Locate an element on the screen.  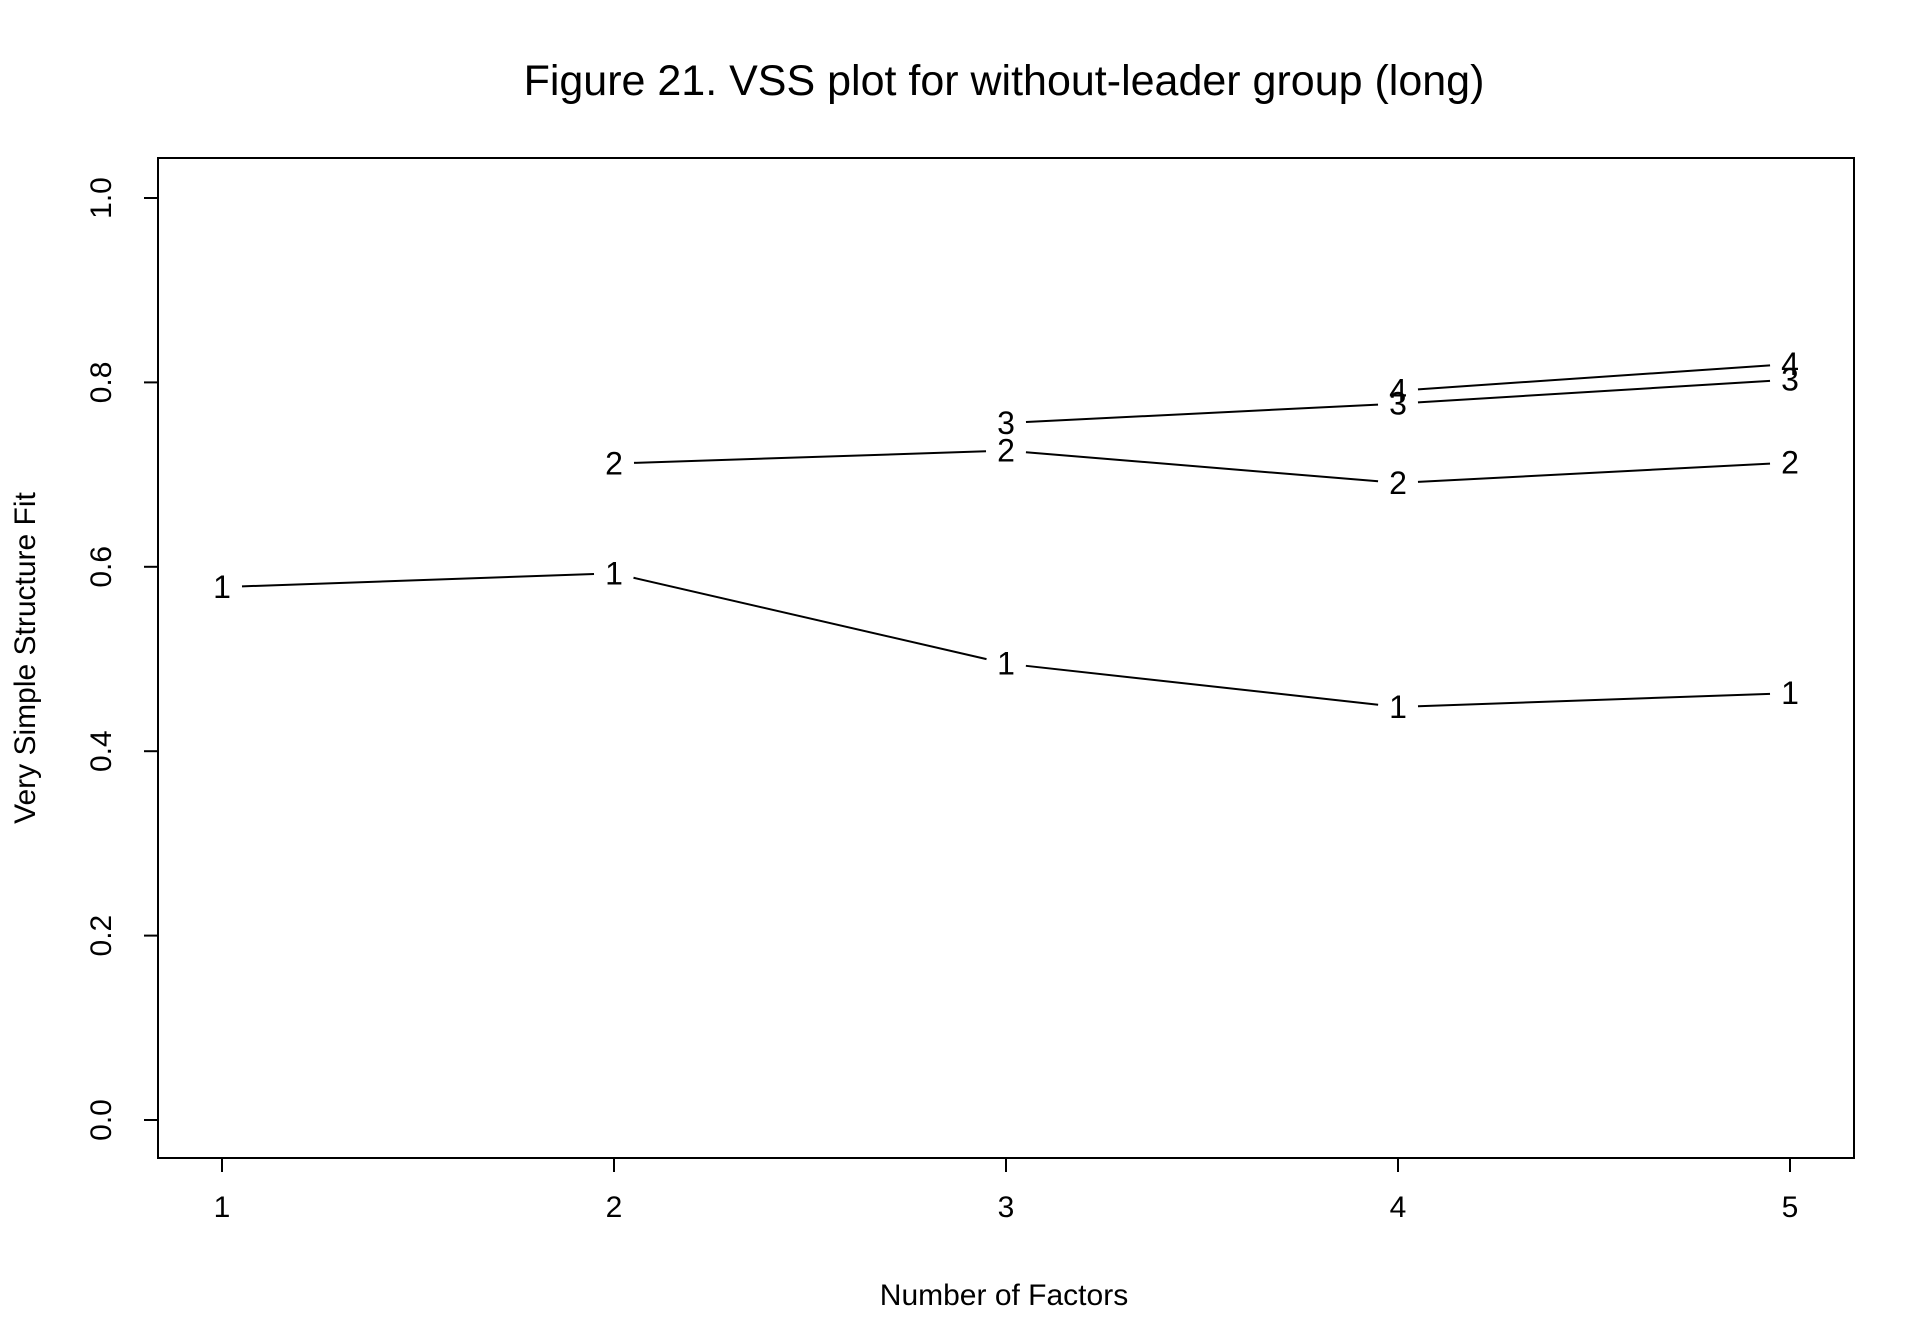
x-tick-label: 4 is located at coordinates (1398, 1207).